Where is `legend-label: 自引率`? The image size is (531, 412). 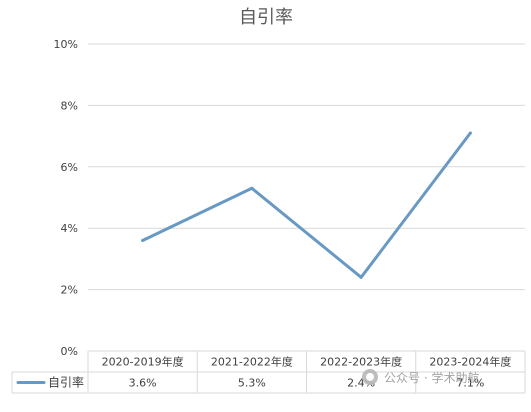
legend-label: 自引率 is located at coordinates (66, 382).